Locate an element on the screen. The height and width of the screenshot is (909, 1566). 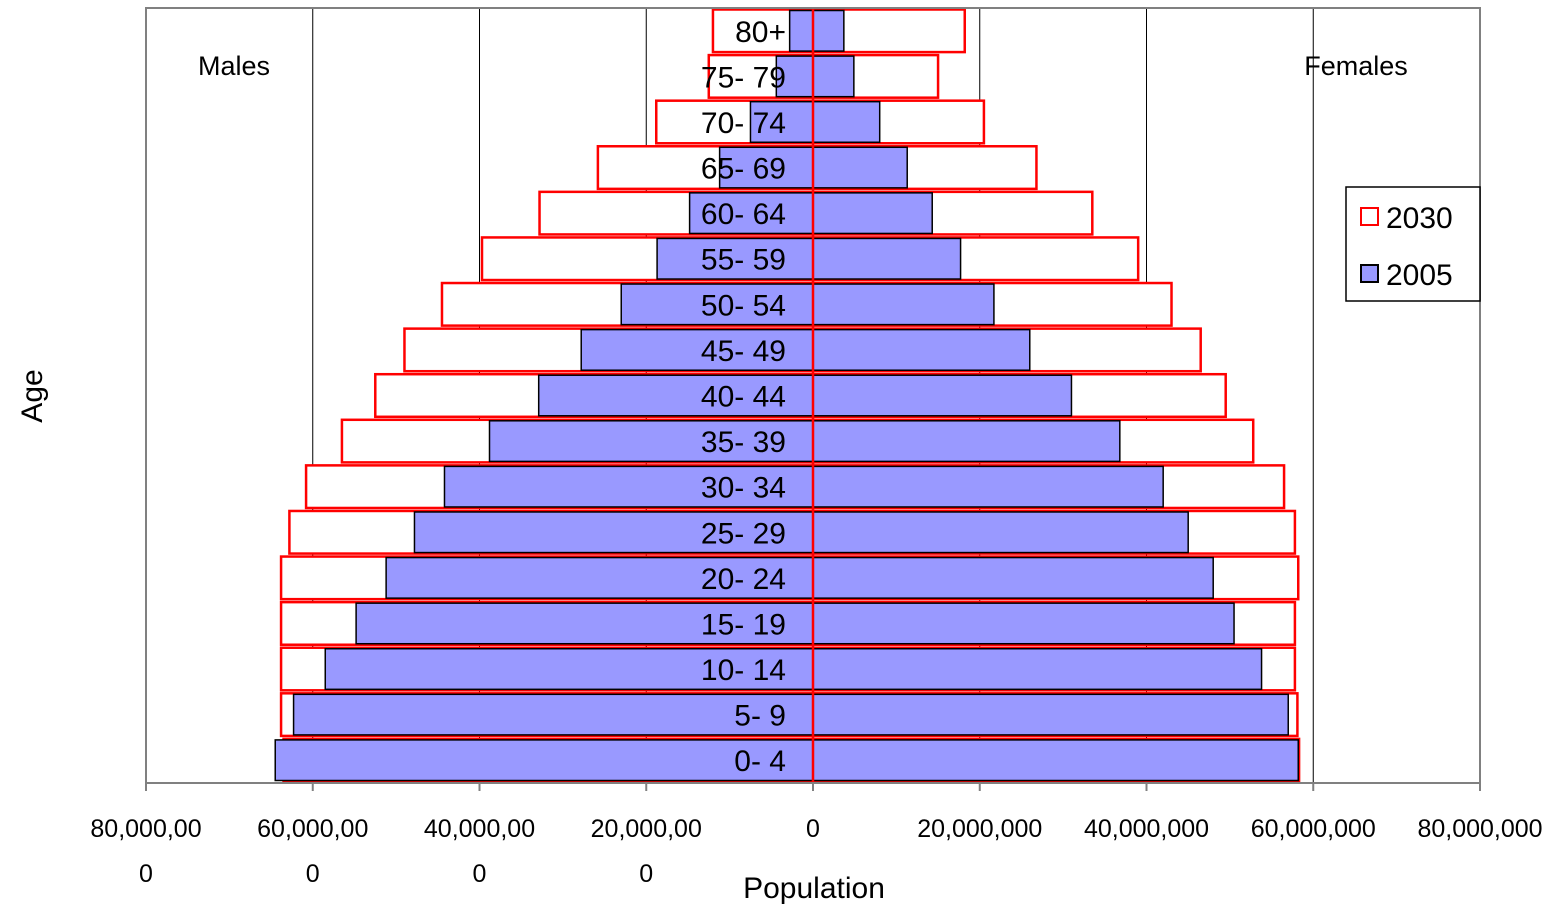
tick-label-1: 60,000,00 0 is located at coordinates (312, 851).